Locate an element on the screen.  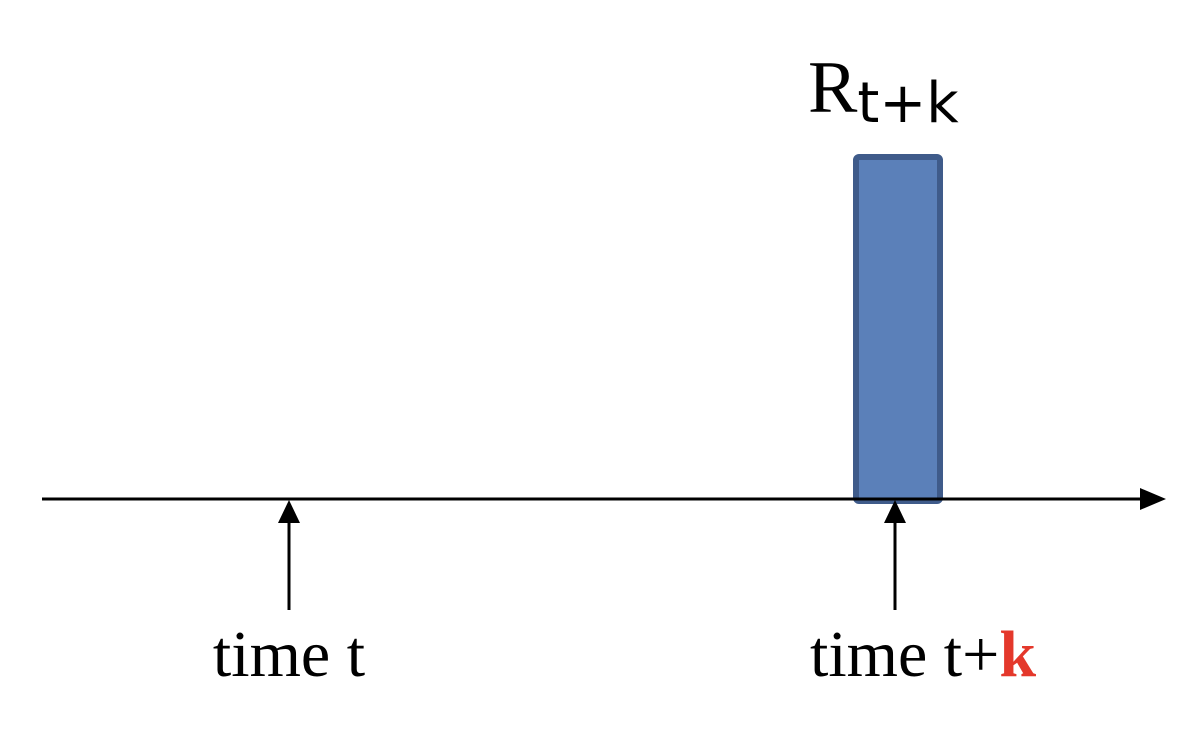
marker-label-t-plus-k: time t+k is located at coordinates (923, 654).